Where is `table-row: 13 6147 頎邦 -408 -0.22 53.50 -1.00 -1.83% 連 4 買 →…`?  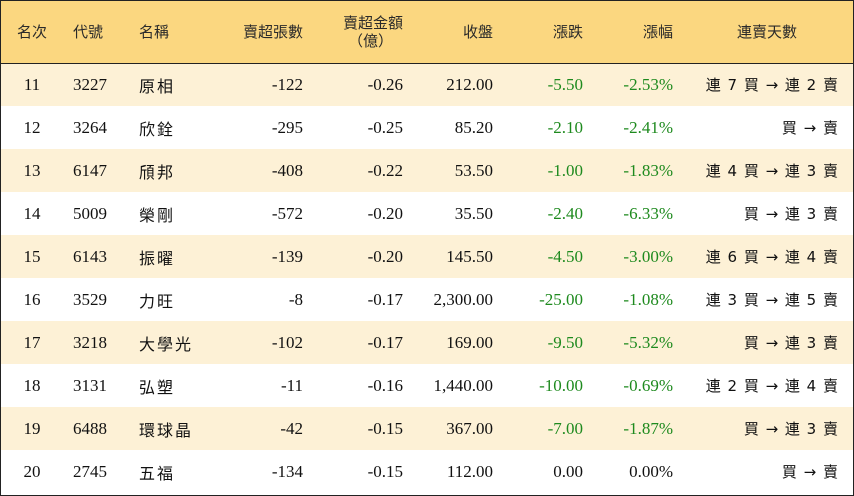
table-row: 13 6147 頎邦 -408 -0.22 53.50 -1.00 -1.83% 連 4 買 →… is located at coordinates (427, 170).